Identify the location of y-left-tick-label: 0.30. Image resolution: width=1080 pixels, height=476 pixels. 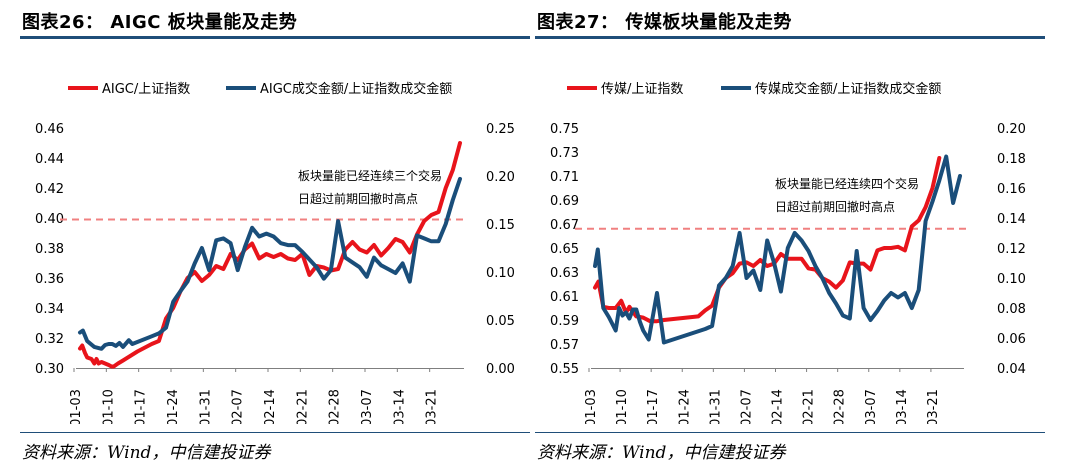
(49, 369).